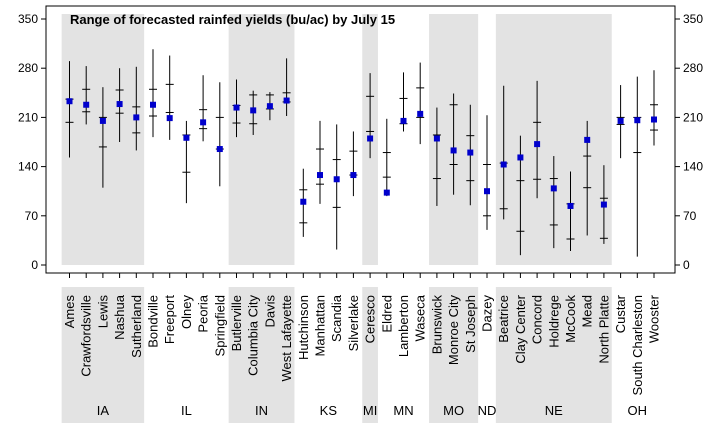 The width and height of the screenshot is (720, 428). Describe the element at coordinates (269, 311) in the screenshot. I see `site-label: Davis` at that location.